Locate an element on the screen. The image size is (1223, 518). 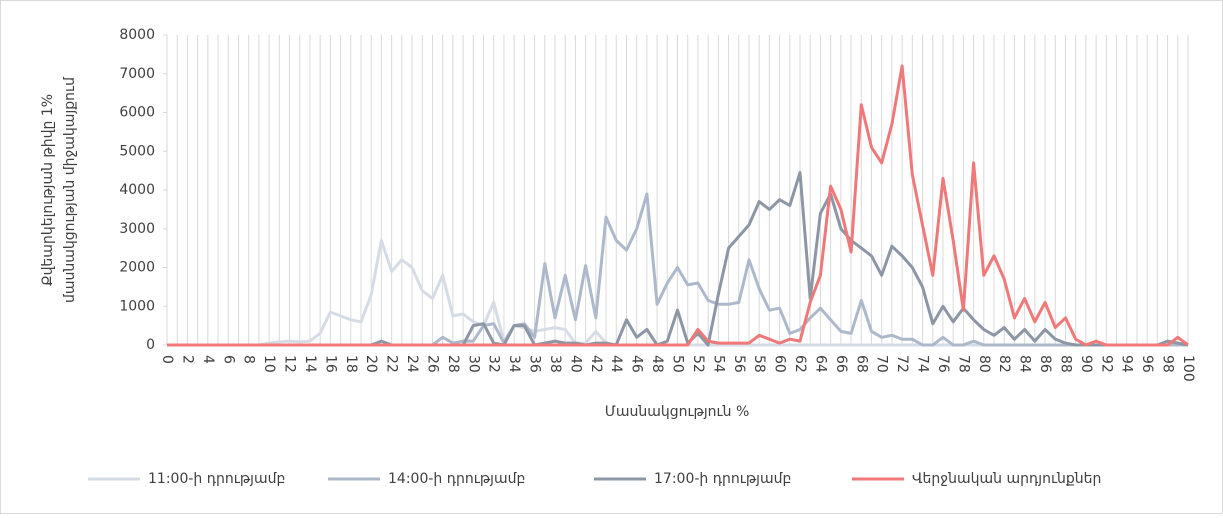
x-tick-label: 50 is located at coordinates (678, 364).